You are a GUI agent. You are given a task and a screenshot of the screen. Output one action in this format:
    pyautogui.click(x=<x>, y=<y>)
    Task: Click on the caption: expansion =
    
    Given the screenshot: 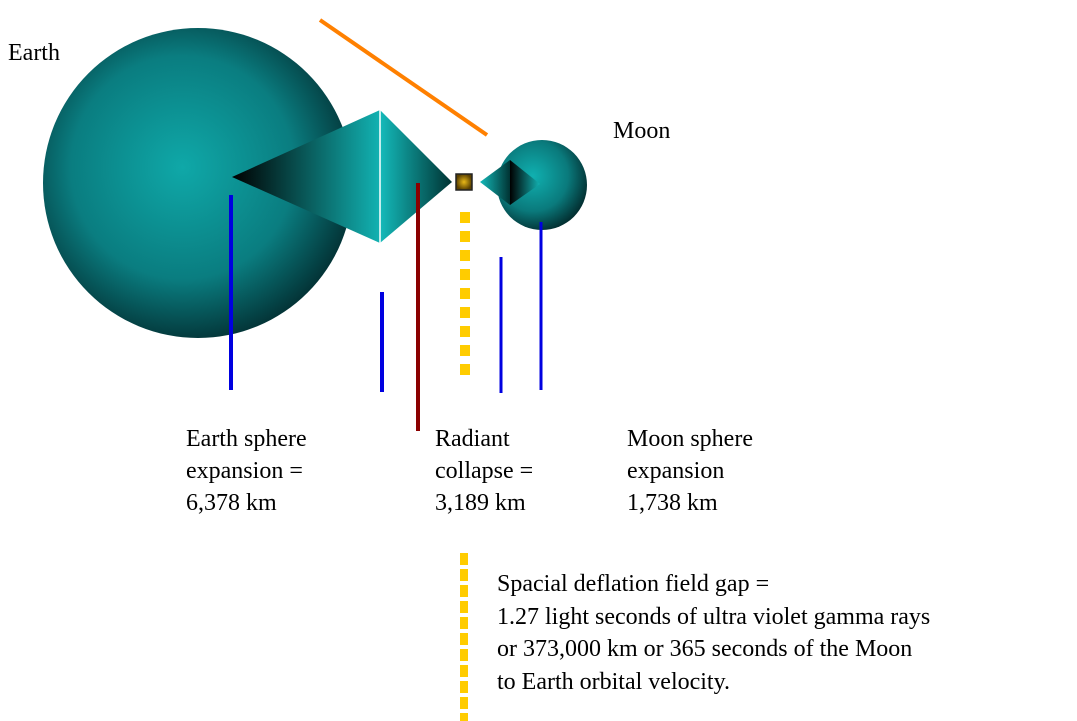 What is the action you would take?
    pyautogui.click(x=244, y=471)
    